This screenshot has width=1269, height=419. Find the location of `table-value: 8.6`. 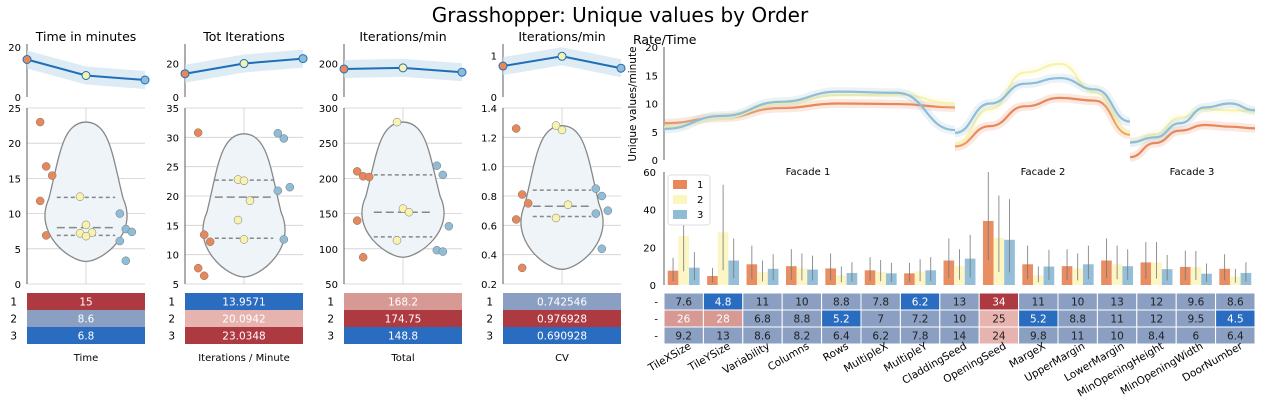

table-value: 8.6 is located at coordinates (86, 320).